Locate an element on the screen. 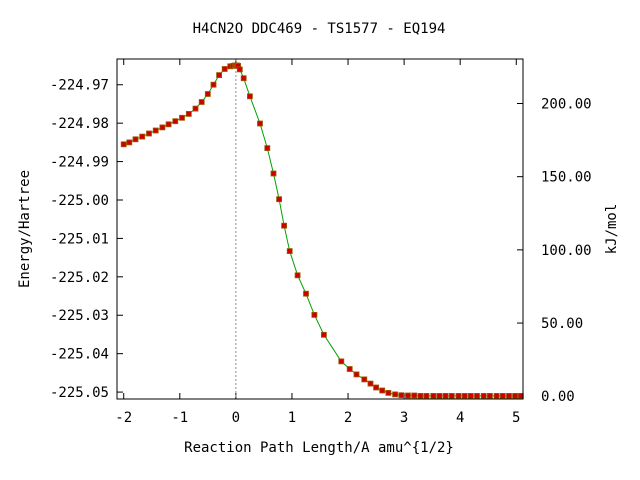 The image size is (640, 480). y-tick-label: -225.01 is located at coordinates (79, 239).